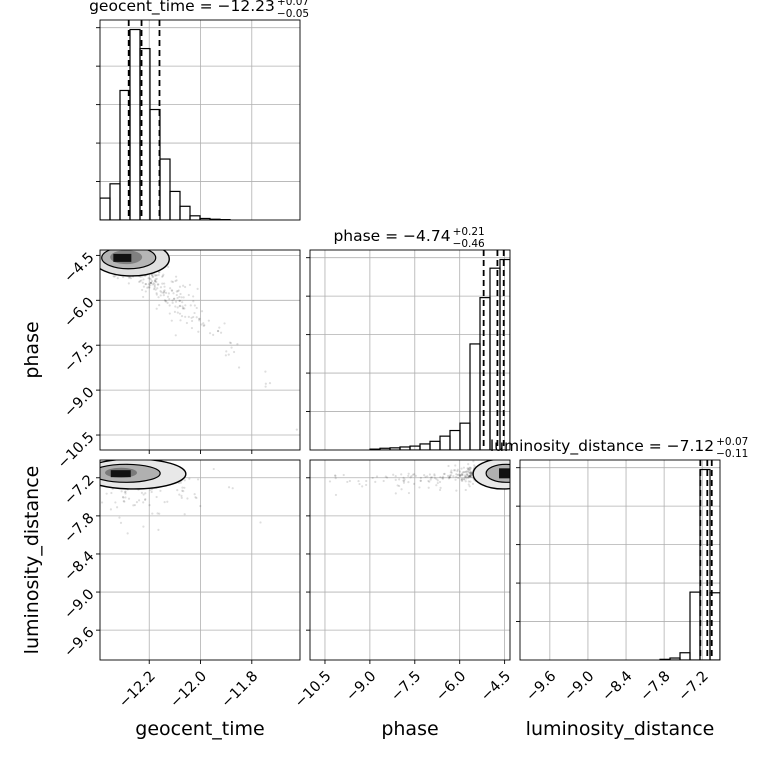 The height and width of the screenshot is (760, 760). I want to click on x-tick-label-luminosity_distance: −7.8, so click(656, 686).